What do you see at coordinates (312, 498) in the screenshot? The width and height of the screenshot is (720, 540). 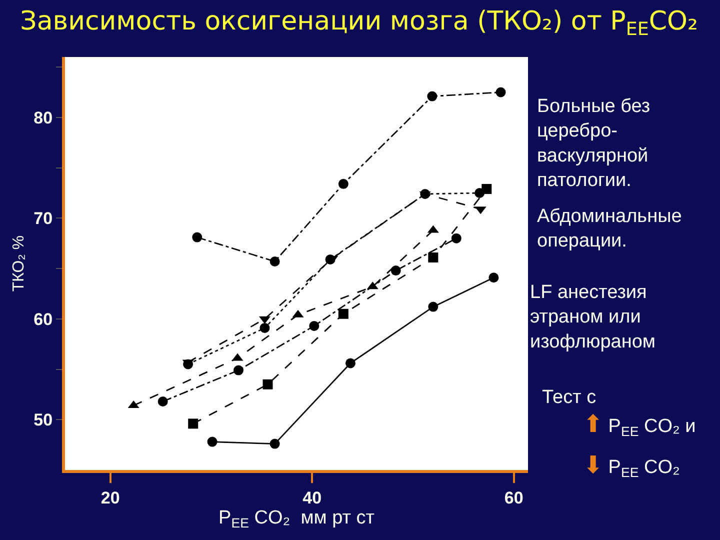 I see `x-tick-label: 40` at bounding box center [312, 498].